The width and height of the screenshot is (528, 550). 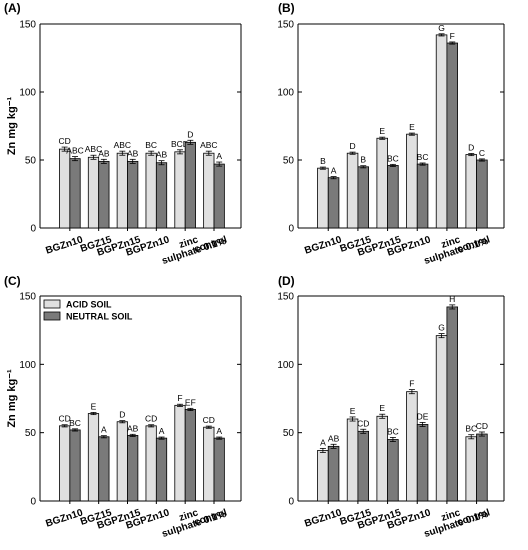 What do you see at coordinates (12, 281) in the screenshot?
I see `panel-label: (C)` at bounding box center [12, 281].